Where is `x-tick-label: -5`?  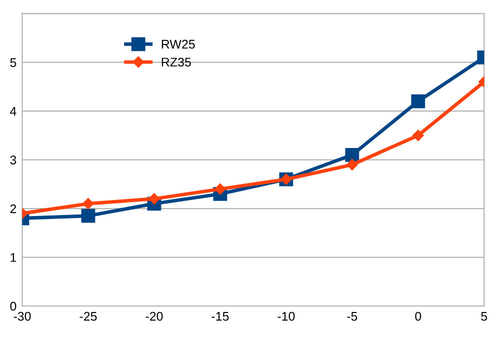
x-tick-label: -5 is located at coordinates (352, 316).